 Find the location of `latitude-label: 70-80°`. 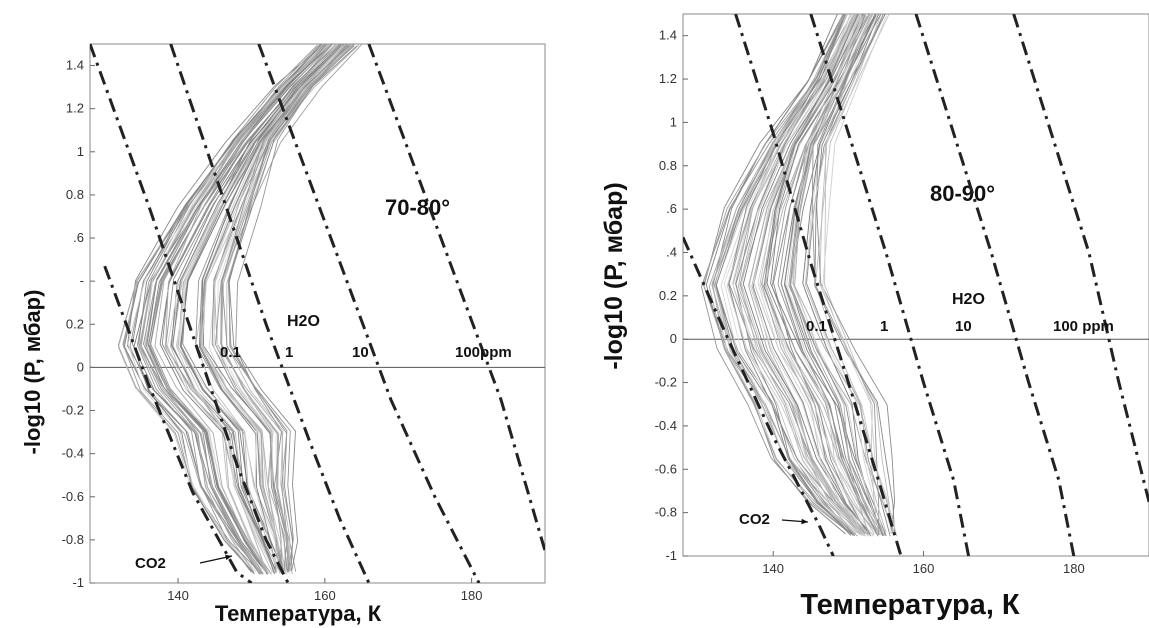

latitude-label: 70-80° is located at coordinates (417, 207).